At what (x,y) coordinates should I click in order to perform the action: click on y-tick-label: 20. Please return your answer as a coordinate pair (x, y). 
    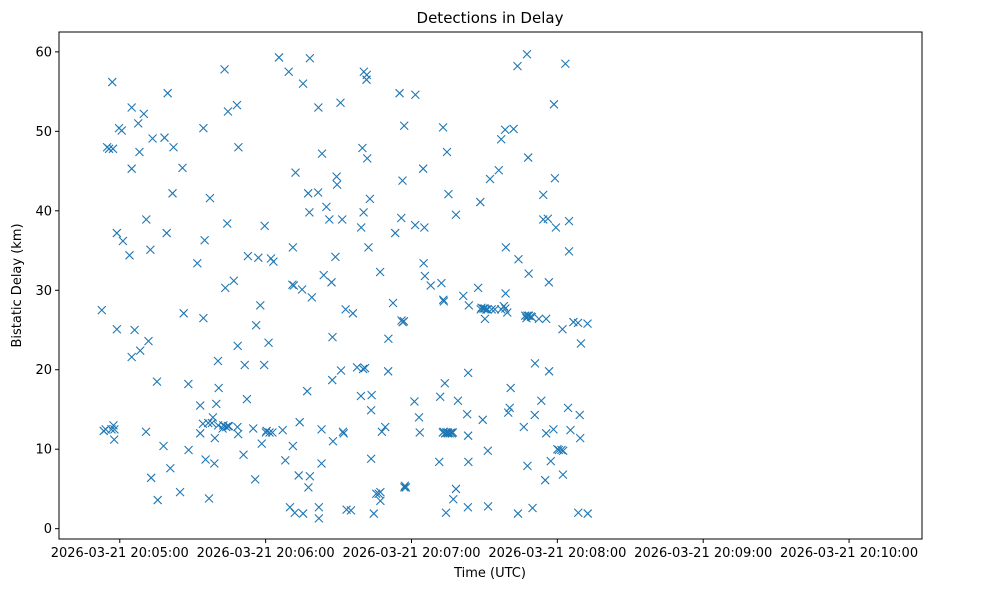
    Looking at the image, I should click on (43, 370).